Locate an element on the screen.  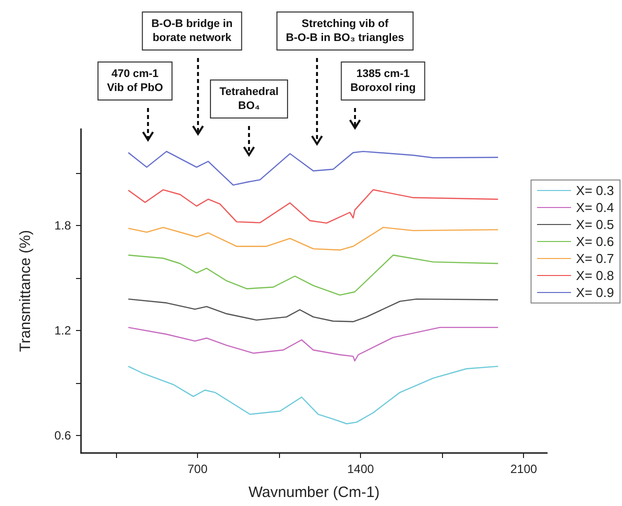
x-axis-title: Wavnumber (Cm-1) is located at coordinates (314, 492).